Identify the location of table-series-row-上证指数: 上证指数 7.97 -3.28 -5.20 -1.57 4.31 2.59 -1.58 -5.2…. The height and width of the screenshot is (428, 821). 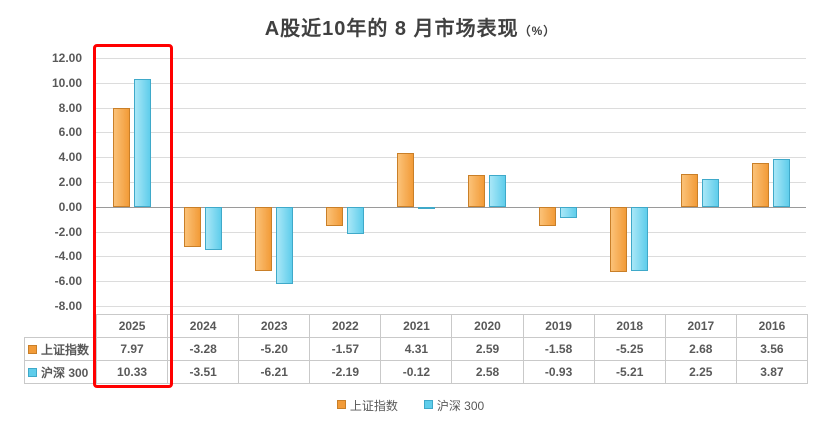
(416, 349).